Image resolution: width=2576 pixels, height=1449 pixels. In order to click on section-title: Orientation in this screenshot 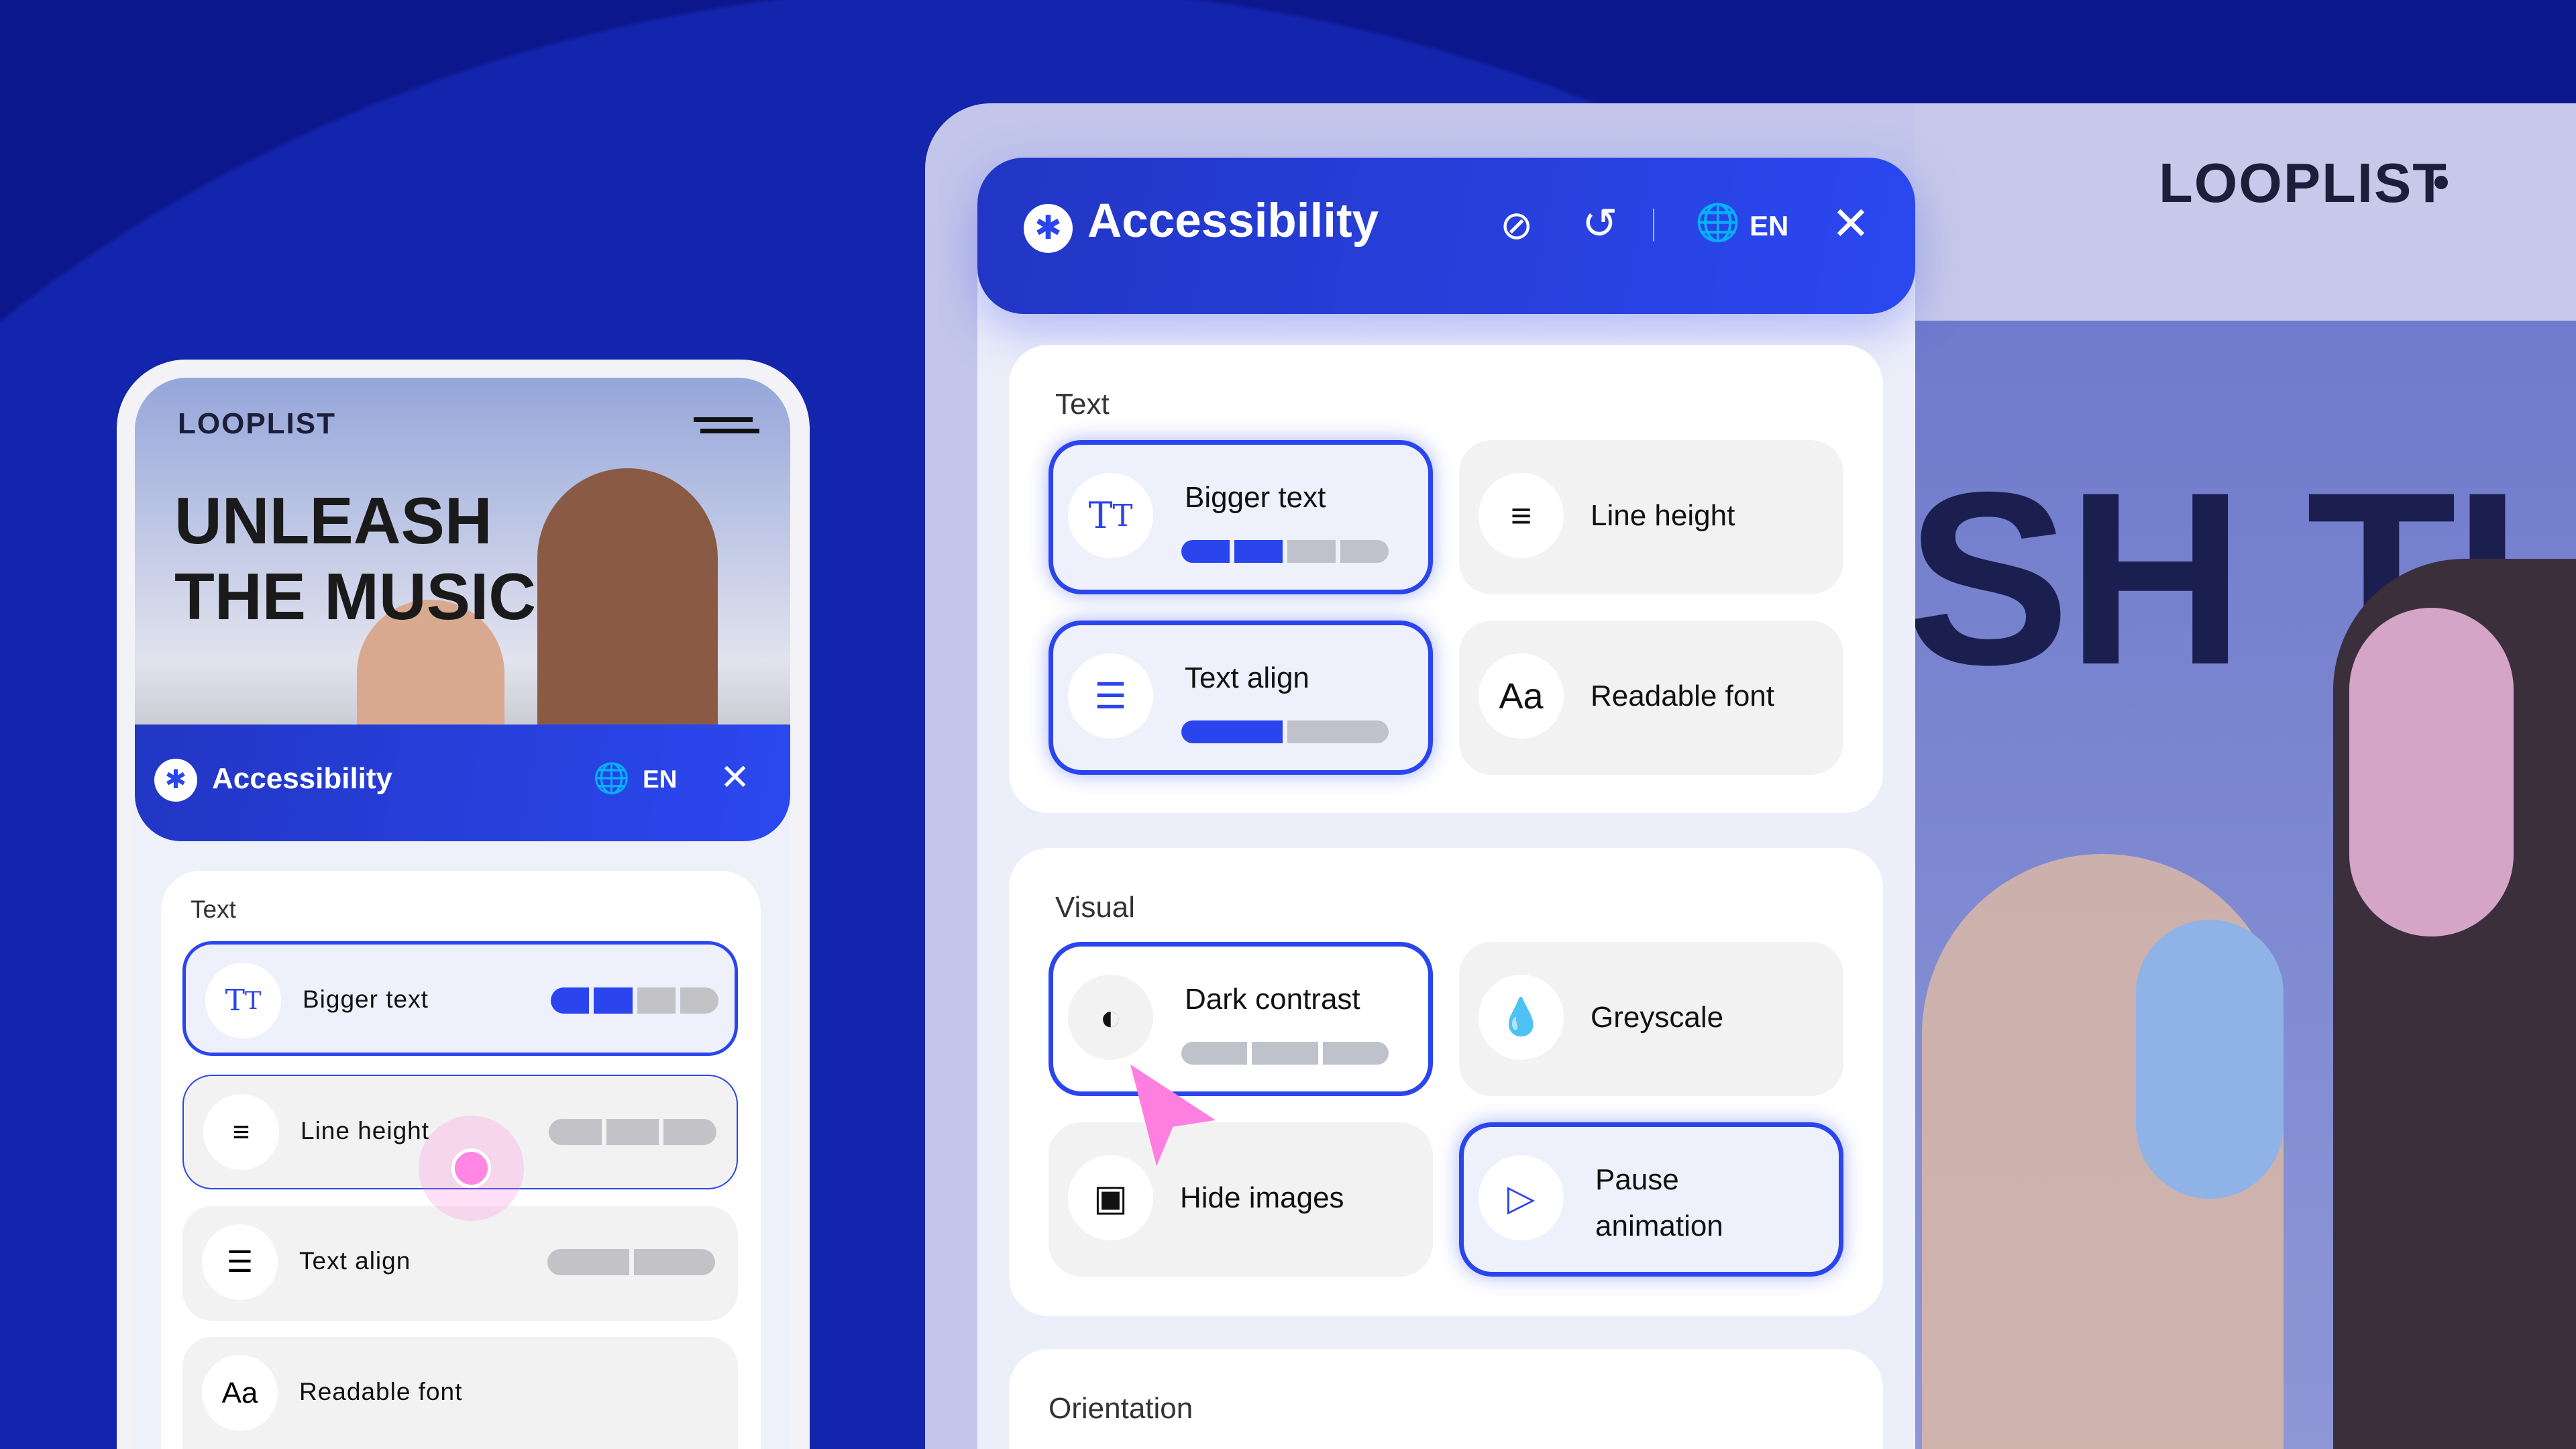, I will do `click(1121, 1408)`.